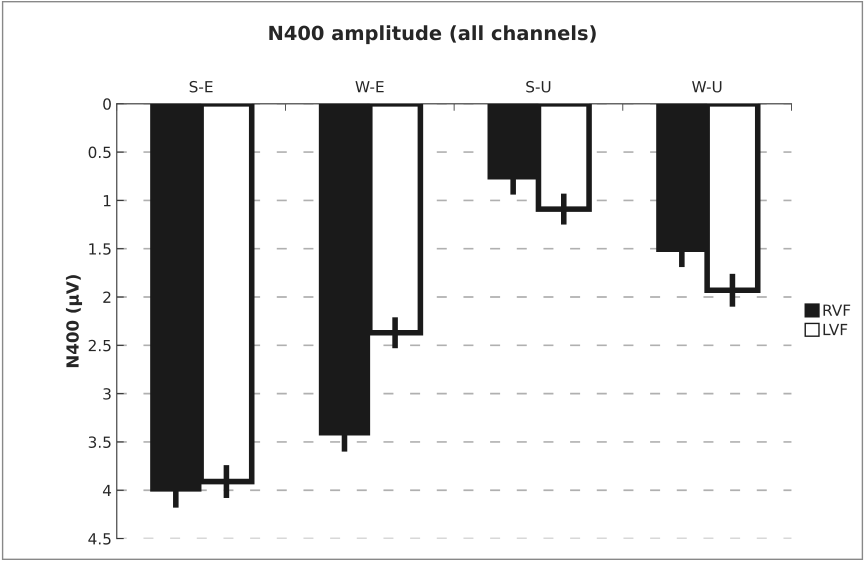  I want to click on legend-label: RVF, so click(837, 310).